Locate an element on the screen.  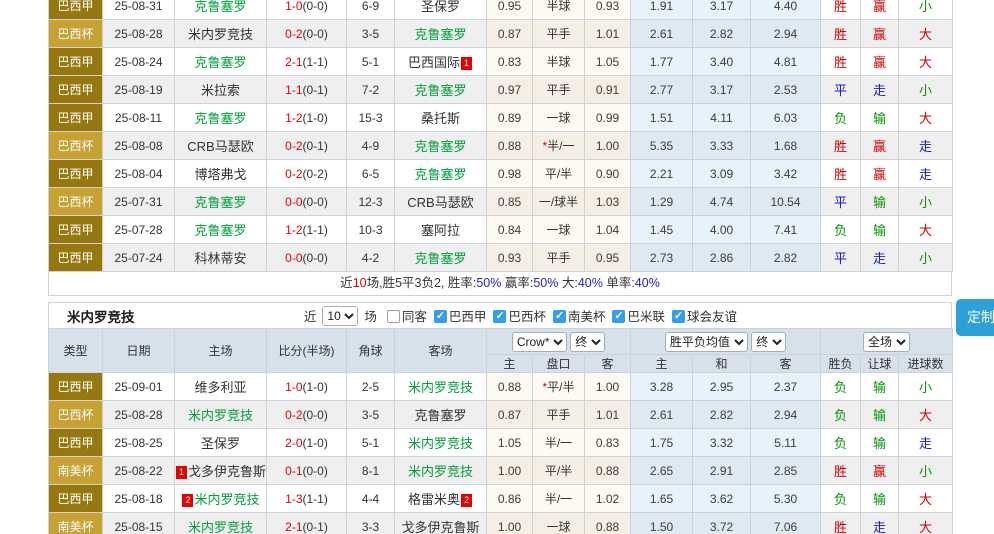
summary-part: 40% is located at coordinates (647, 283).